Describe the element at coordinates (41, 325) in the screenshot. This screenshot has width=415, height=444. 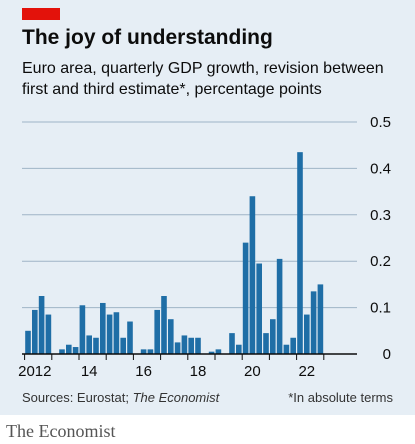
I see `bar-2012-q3` at that location.